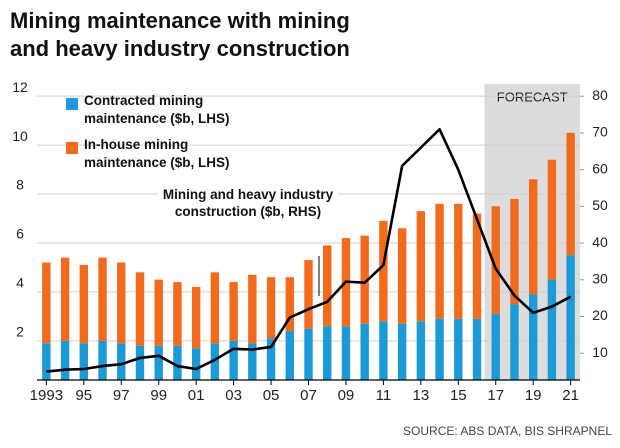 This screenshot has width=620, height=448. I want to click on y-tick-label: 10, so click(20, 136).